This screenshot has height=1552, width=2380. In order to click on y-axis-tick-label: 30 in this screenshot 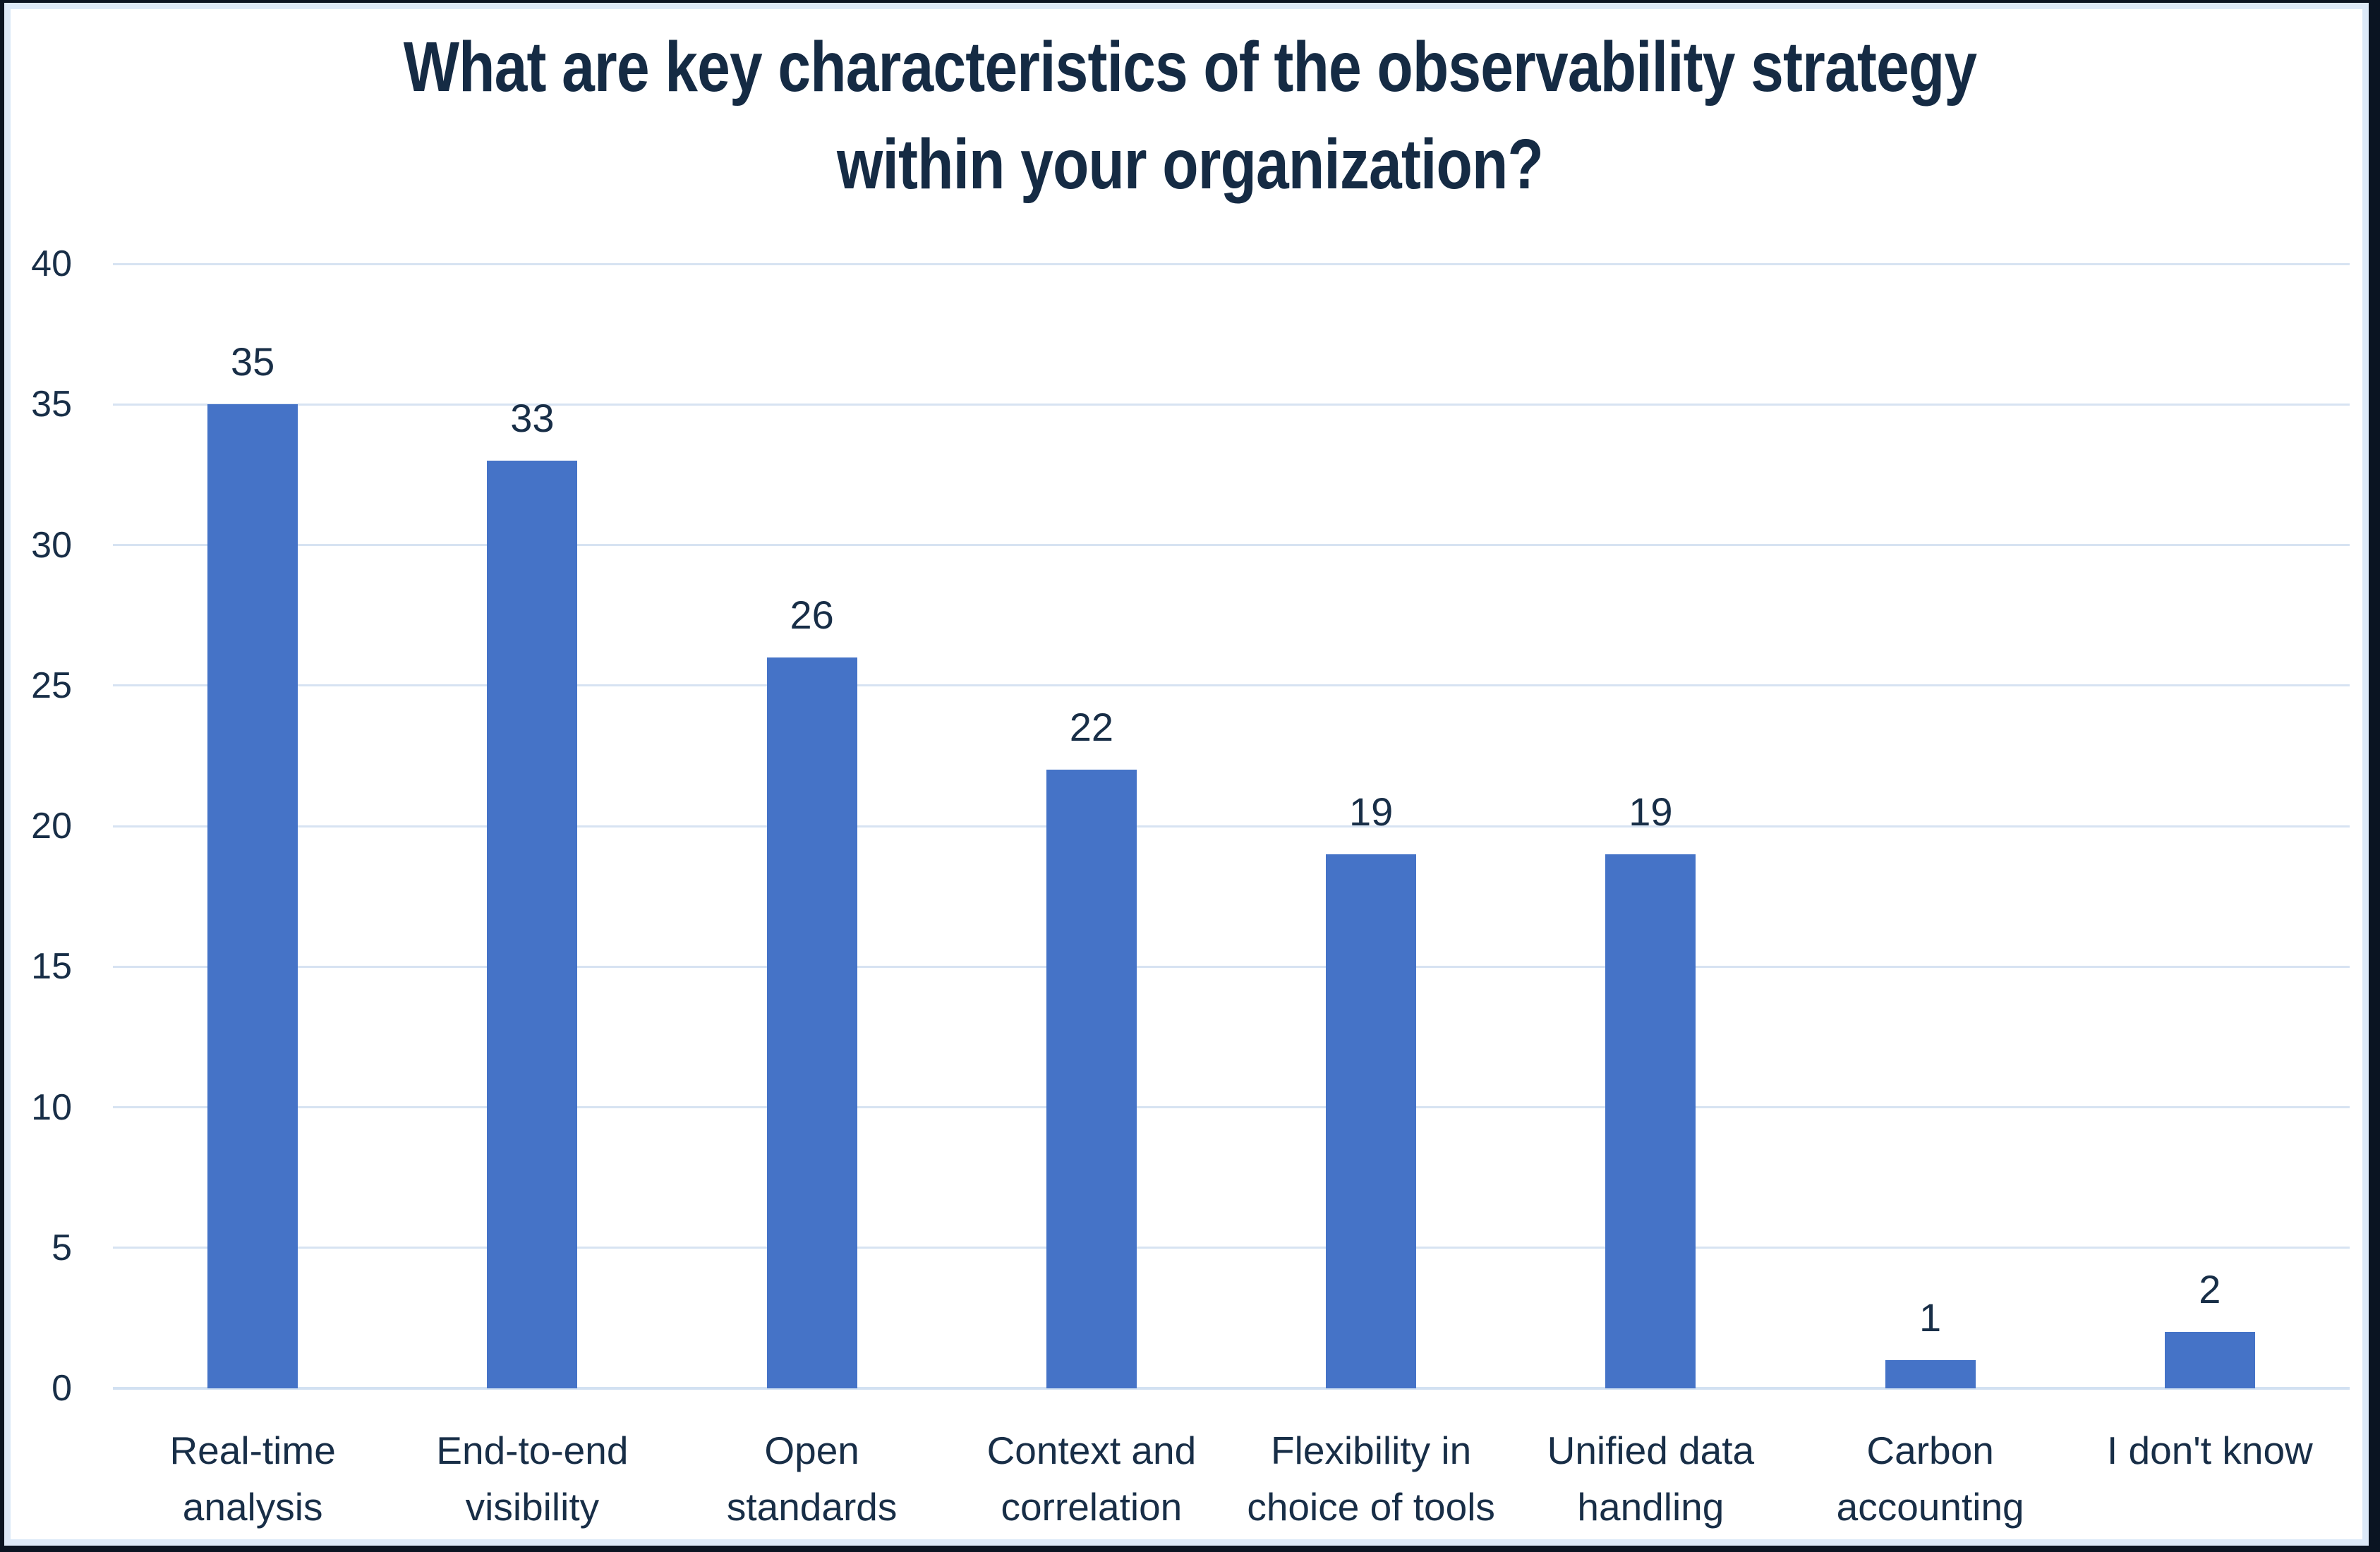, I will do `click(52, 545)`.